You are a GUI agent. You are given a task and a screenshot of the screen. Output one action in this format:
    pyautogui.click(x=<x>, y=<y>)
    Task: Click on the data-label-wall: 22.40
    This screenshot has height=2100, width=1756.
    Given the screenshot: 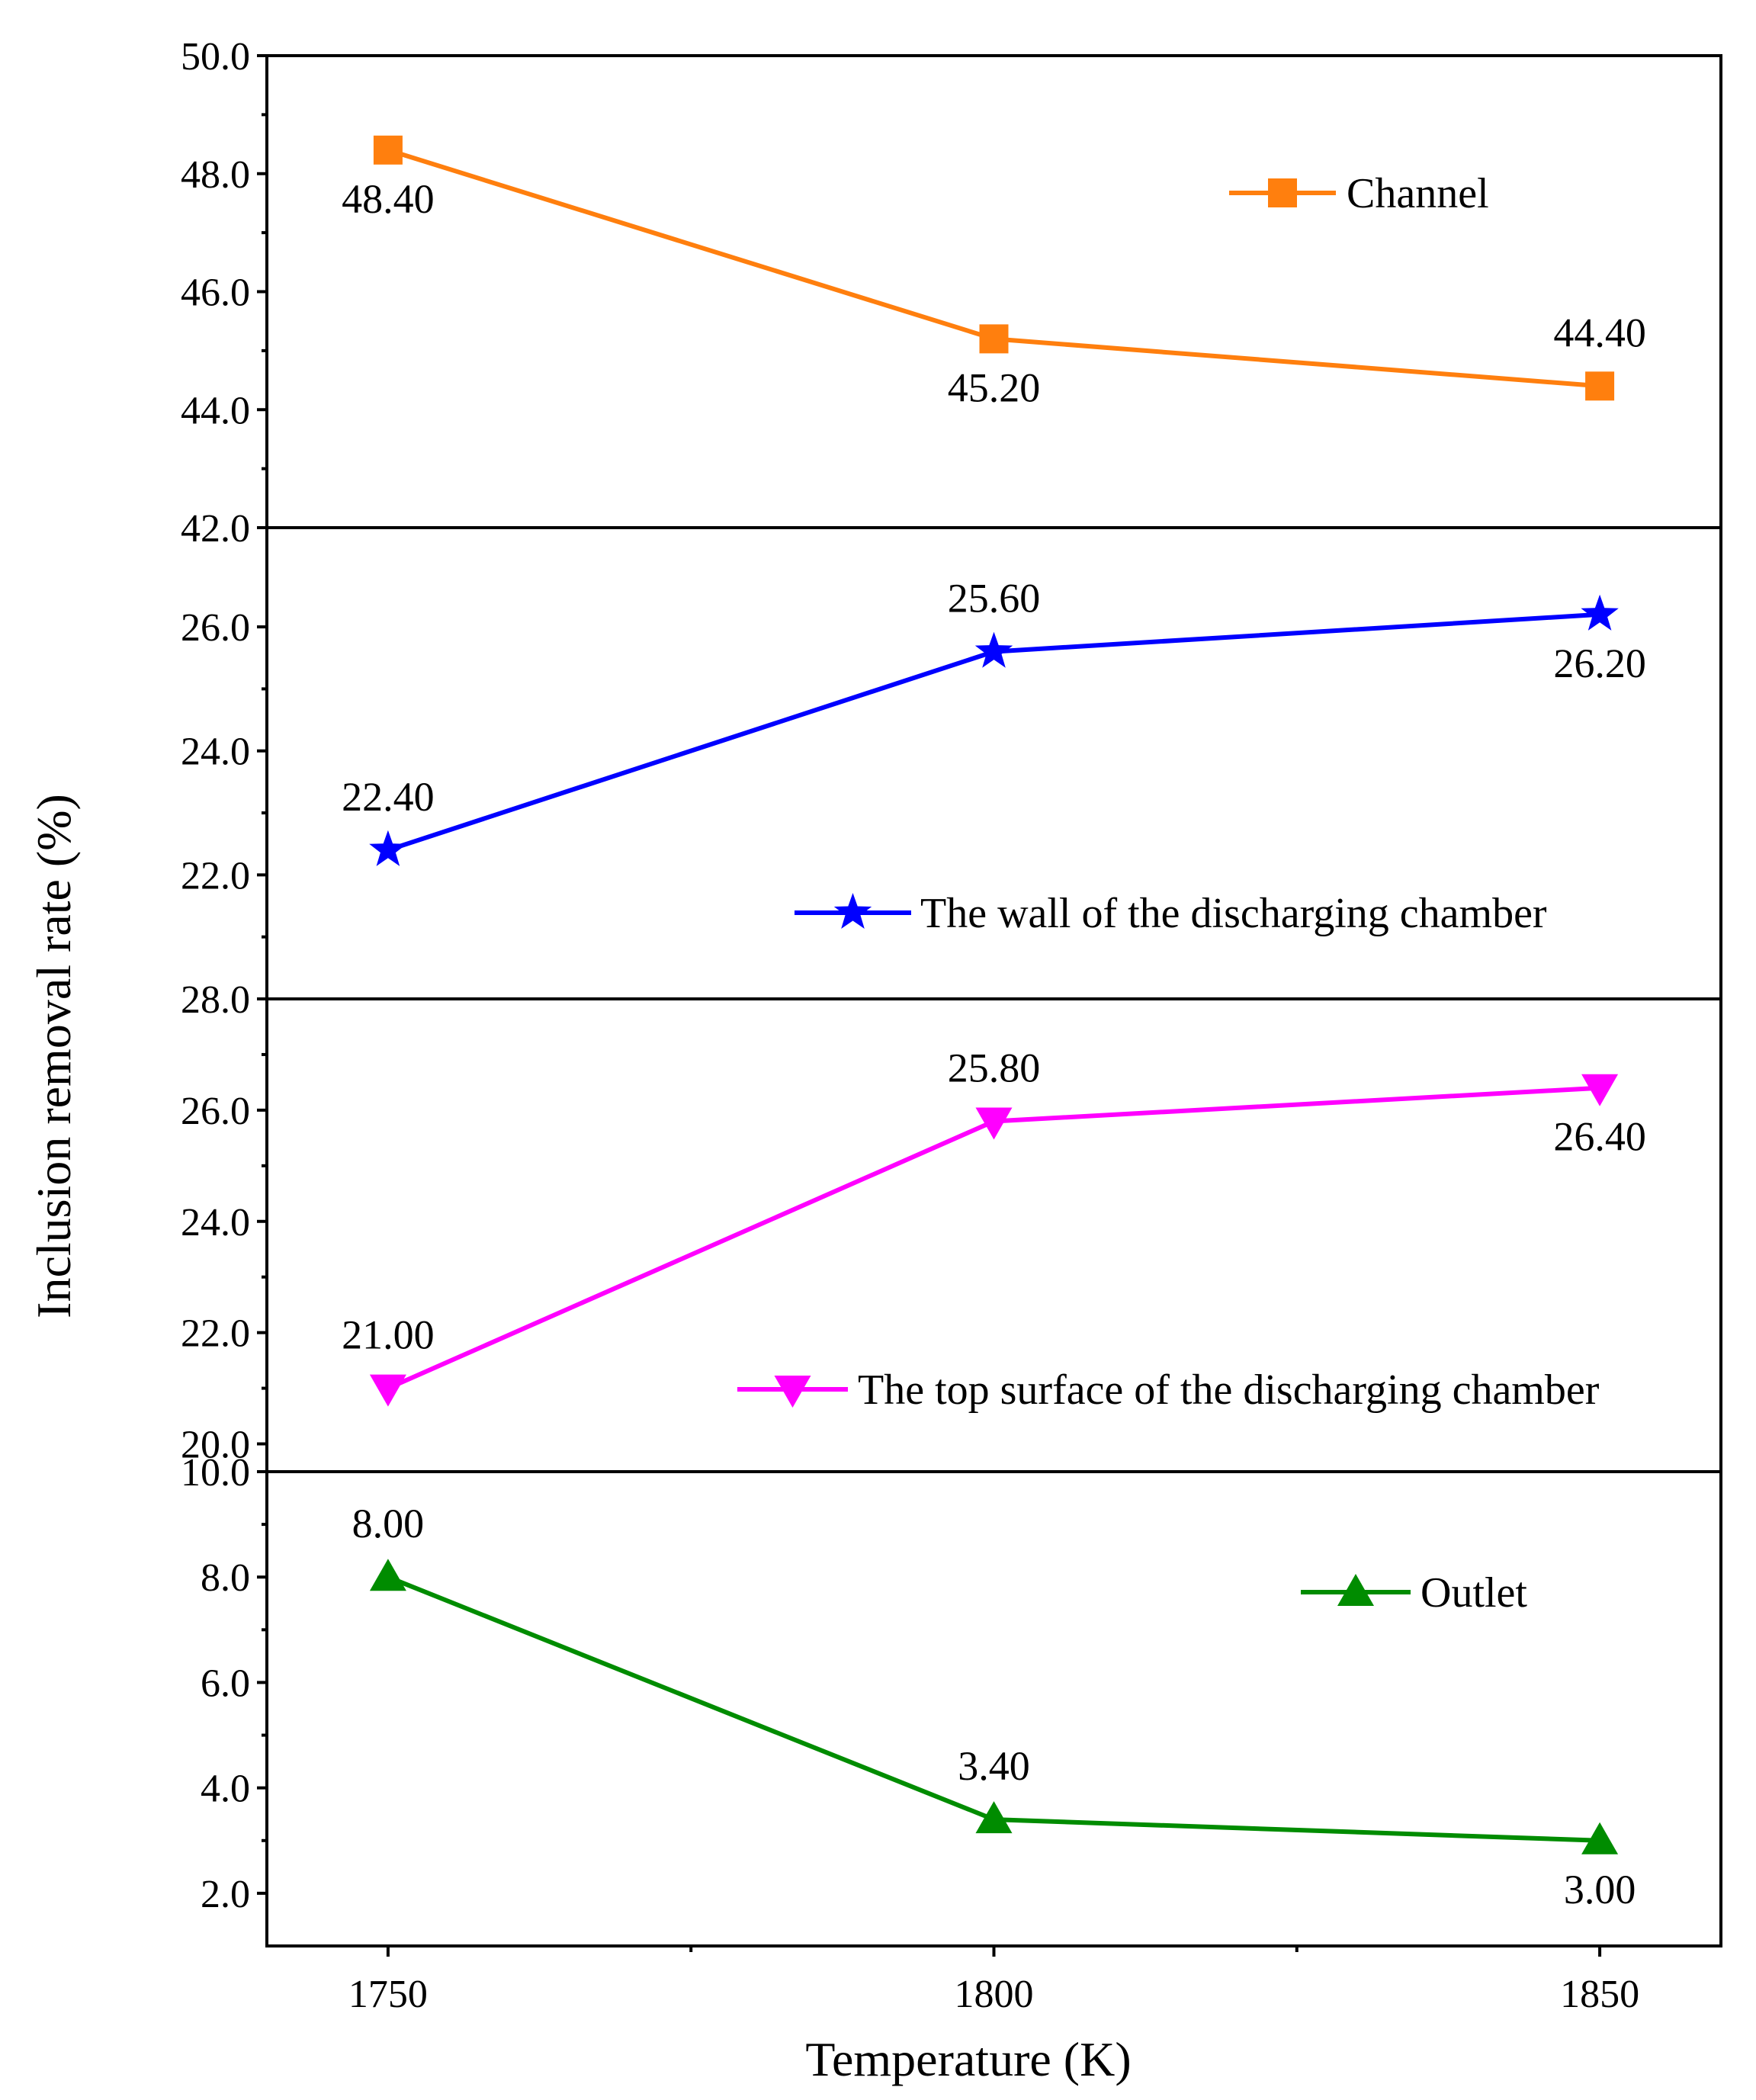 What is the action you would take?
    pyautogui.click(x=388, y=797)
    